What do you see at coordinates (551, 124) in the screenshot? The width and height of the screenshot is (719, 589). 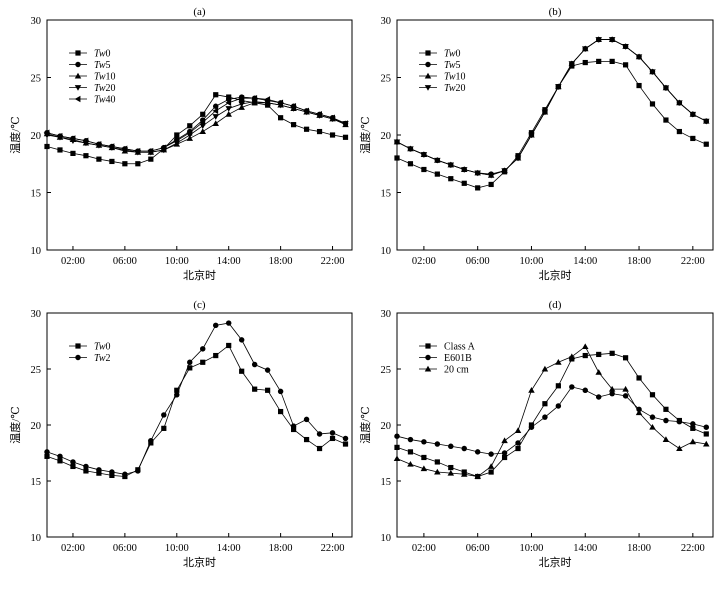 I see `series-tw0-b` at bounding box center [551, 124].